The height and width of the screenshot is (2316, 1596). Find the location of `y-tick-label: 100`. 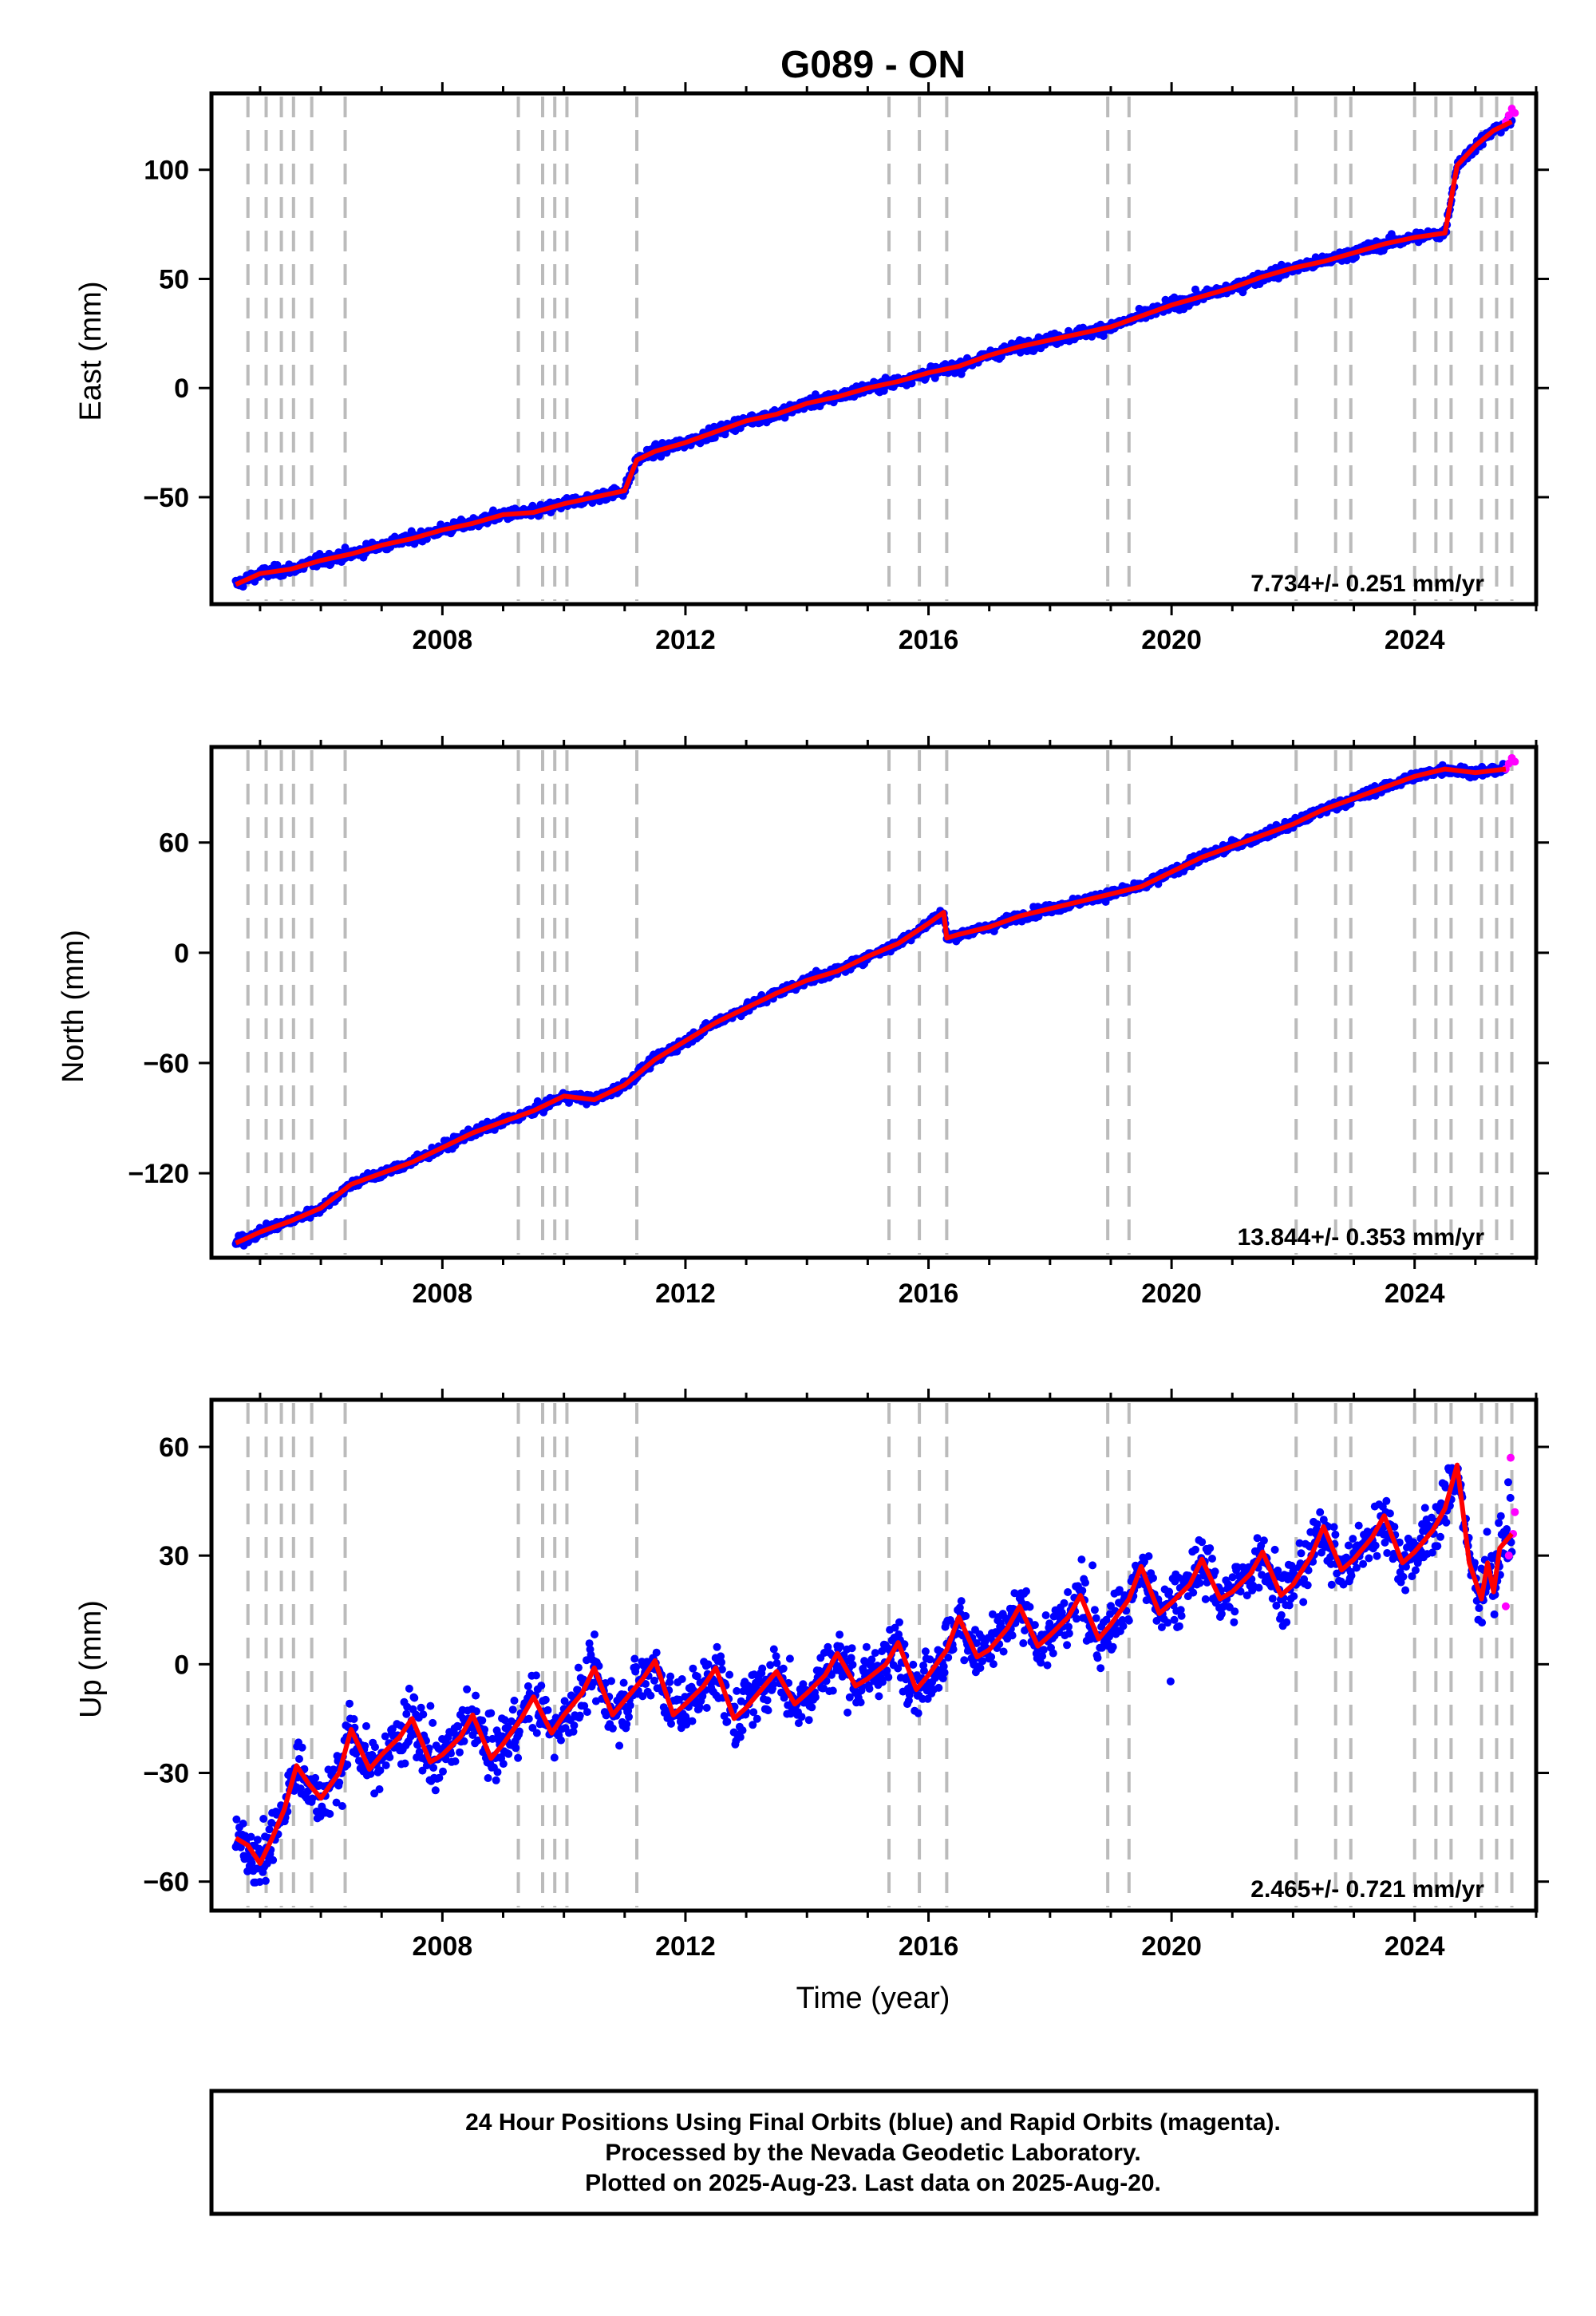

y-tick-label: 100 is located at coordinates (166, 171).